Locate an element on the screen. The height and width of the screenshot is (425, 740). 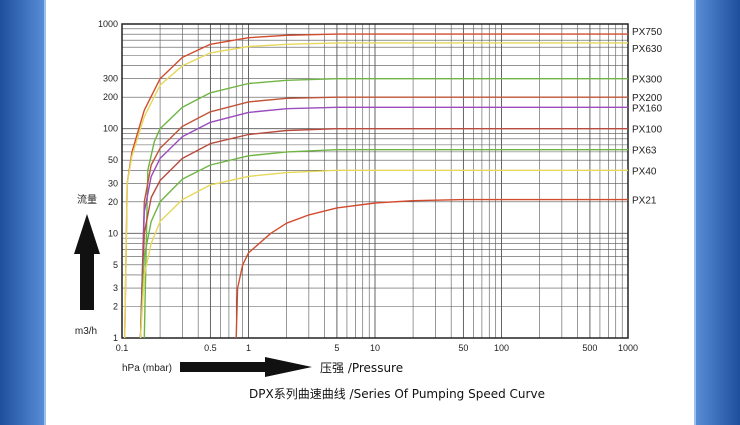
chart-title: DPX系列曲速曲线 /Series Of Pumping Speed Curve is located at coordinates (397, 394).